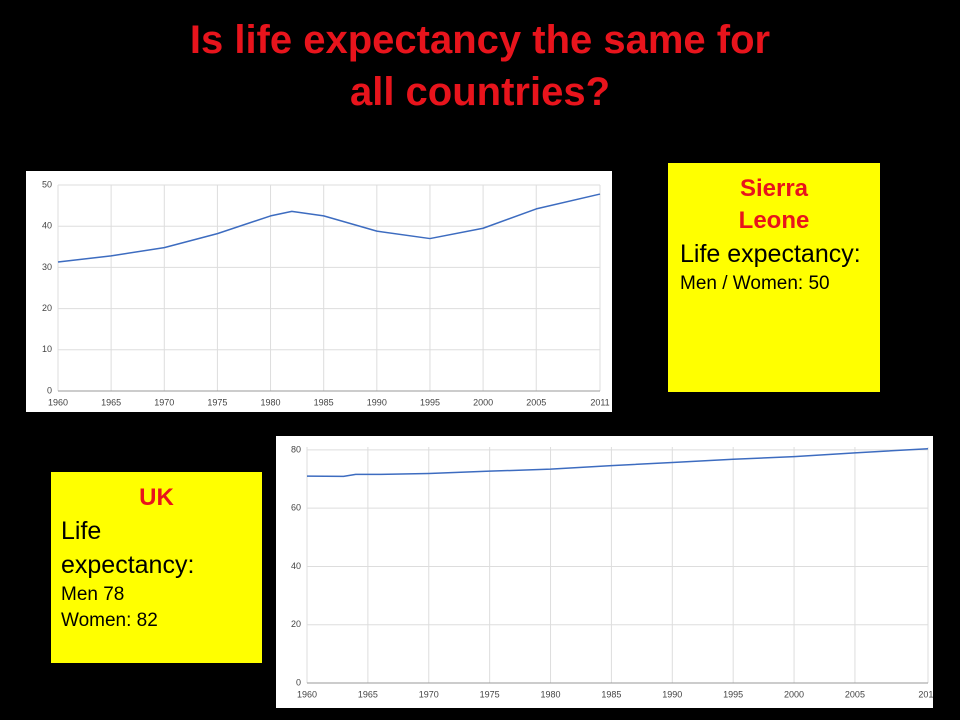  I want to click on y-tick-label: 60, so click(296, 508).